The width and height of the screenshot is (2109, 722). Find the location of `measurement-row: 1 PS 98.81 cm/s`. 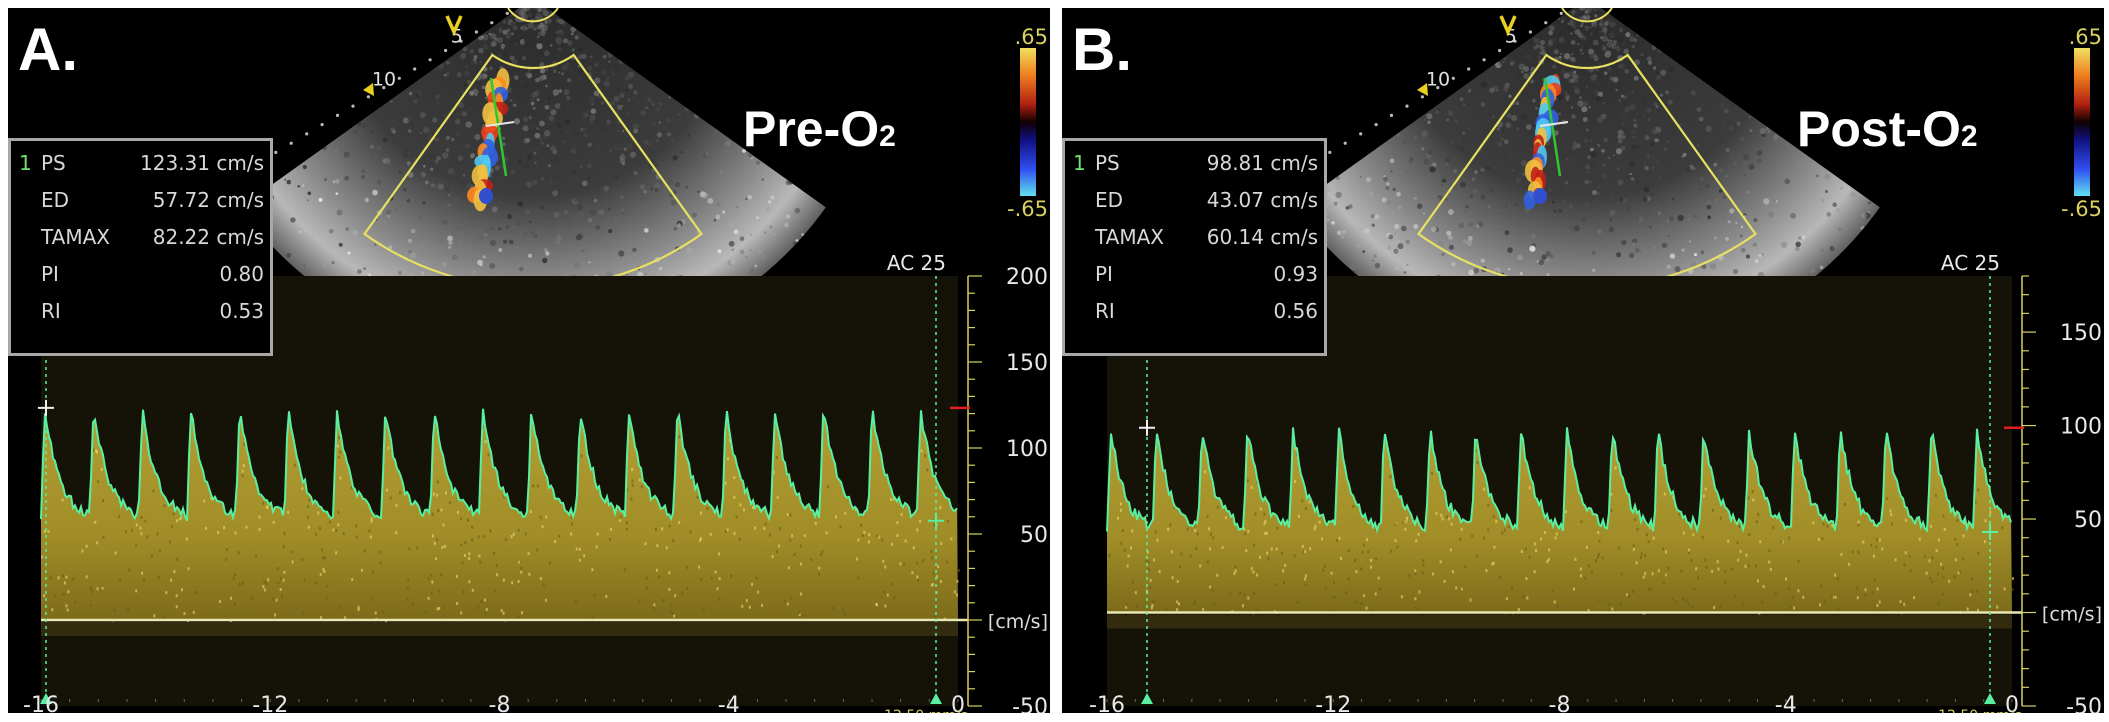

measurement-row: 1 PS 98.81 cm/s is located at coordinates (1194, 168).